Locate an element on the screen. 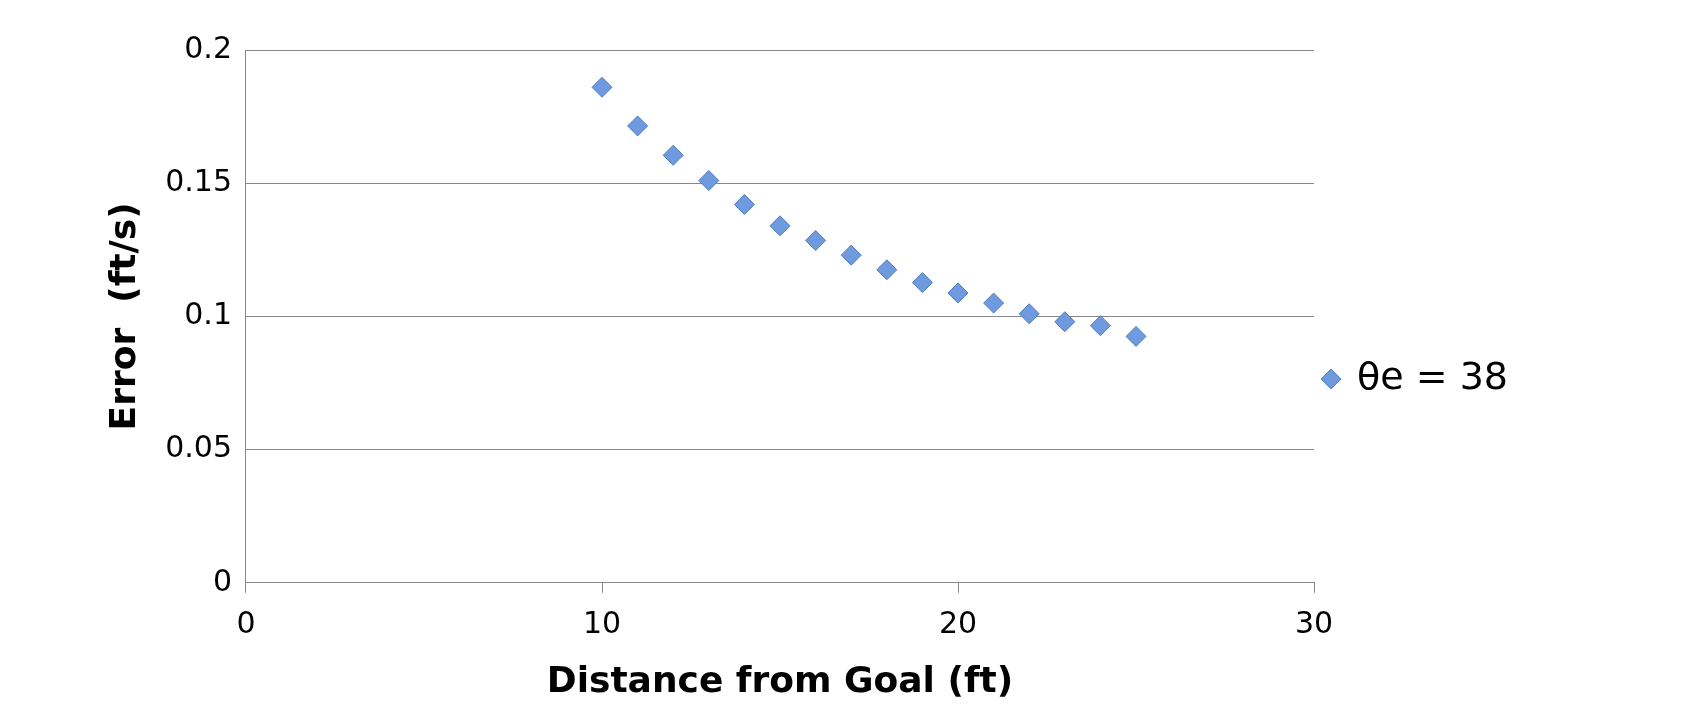 This screenshot has width=1688, height=728. y-tick-label: 0.15 is located at coordinates (198, 180).